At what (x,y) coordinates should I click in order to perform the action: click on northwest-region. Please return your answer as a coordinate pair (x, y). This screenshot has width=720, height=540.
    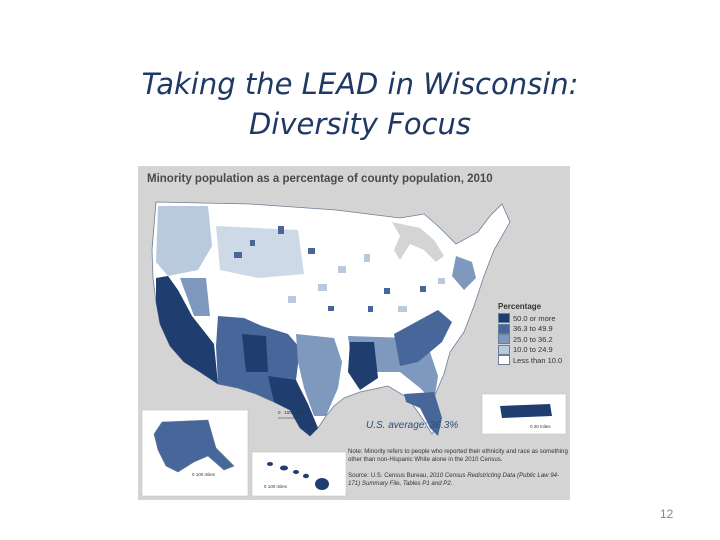
    Looking at the image, I should click on (184, 241).